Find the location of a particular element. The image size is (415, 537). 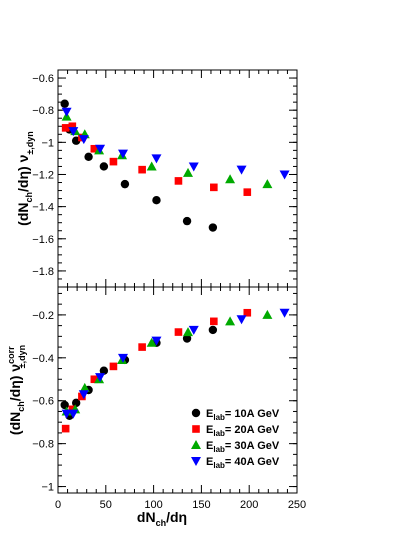

series-circle is located at coordinates (139, 372).